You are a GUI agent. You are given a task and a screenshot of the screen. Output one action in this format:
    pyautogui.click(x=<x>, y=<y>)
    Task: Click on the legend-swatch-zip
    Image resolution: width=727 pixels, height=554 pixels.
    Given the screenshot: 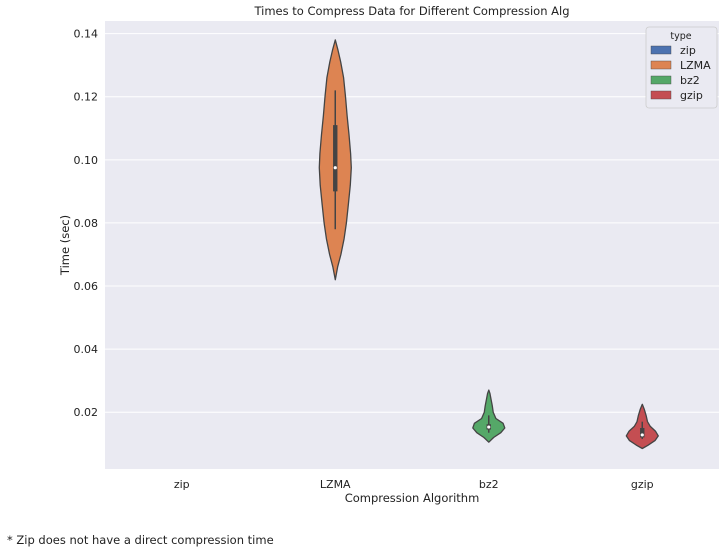 What is the action you would take?
    pyautogui.click(x=661, y=50)
    